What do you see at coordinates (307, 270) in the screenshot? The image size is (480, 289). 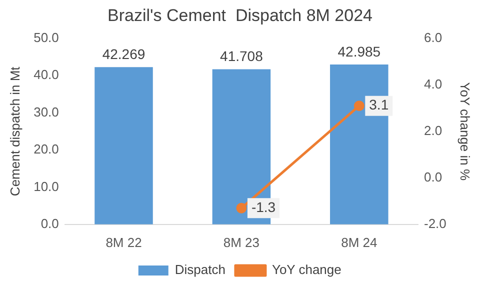 I see `legend-label: YoY change` at bounding box center [307, 270].